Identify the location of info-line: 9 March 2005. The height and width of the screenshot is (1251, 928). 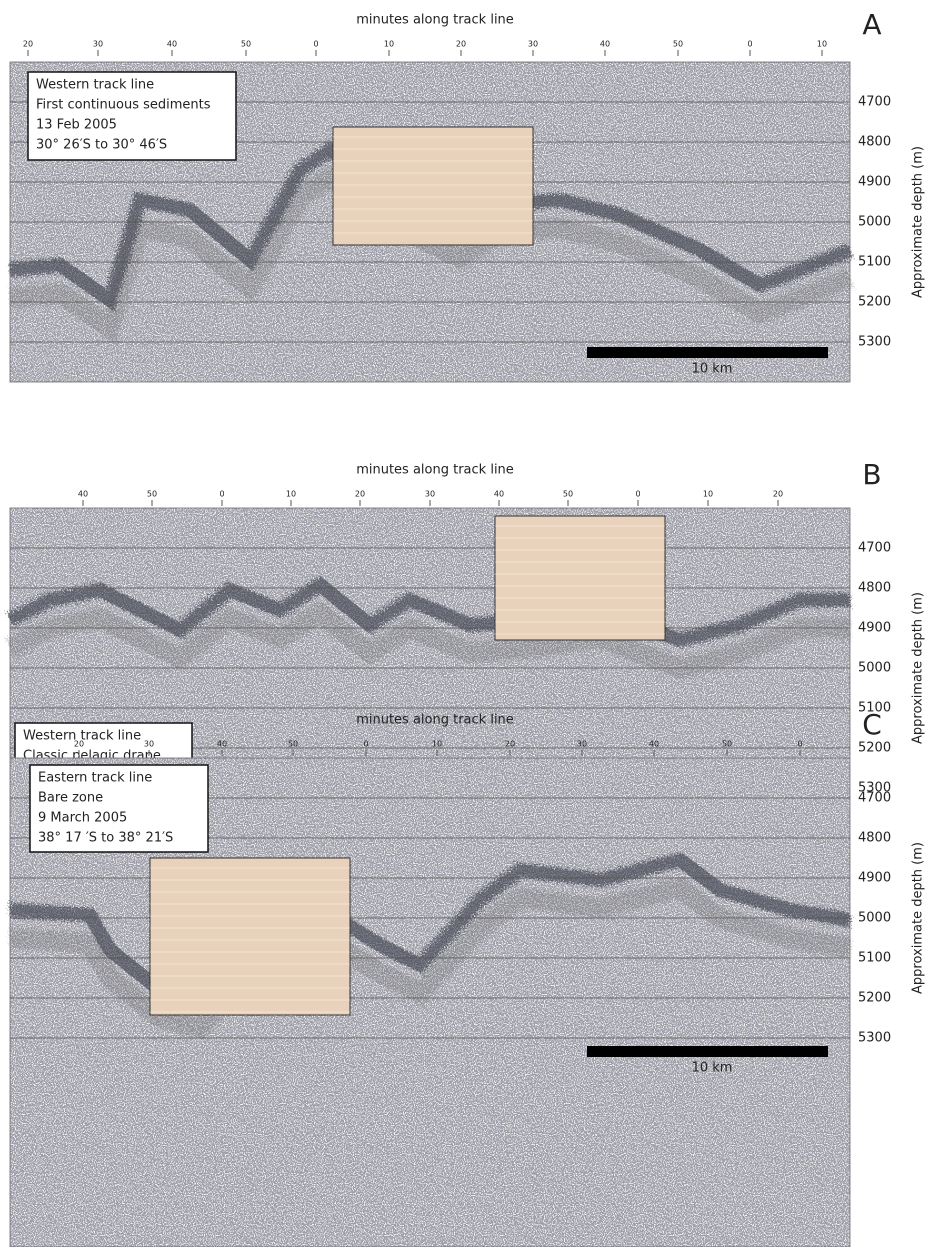
(82, 818).